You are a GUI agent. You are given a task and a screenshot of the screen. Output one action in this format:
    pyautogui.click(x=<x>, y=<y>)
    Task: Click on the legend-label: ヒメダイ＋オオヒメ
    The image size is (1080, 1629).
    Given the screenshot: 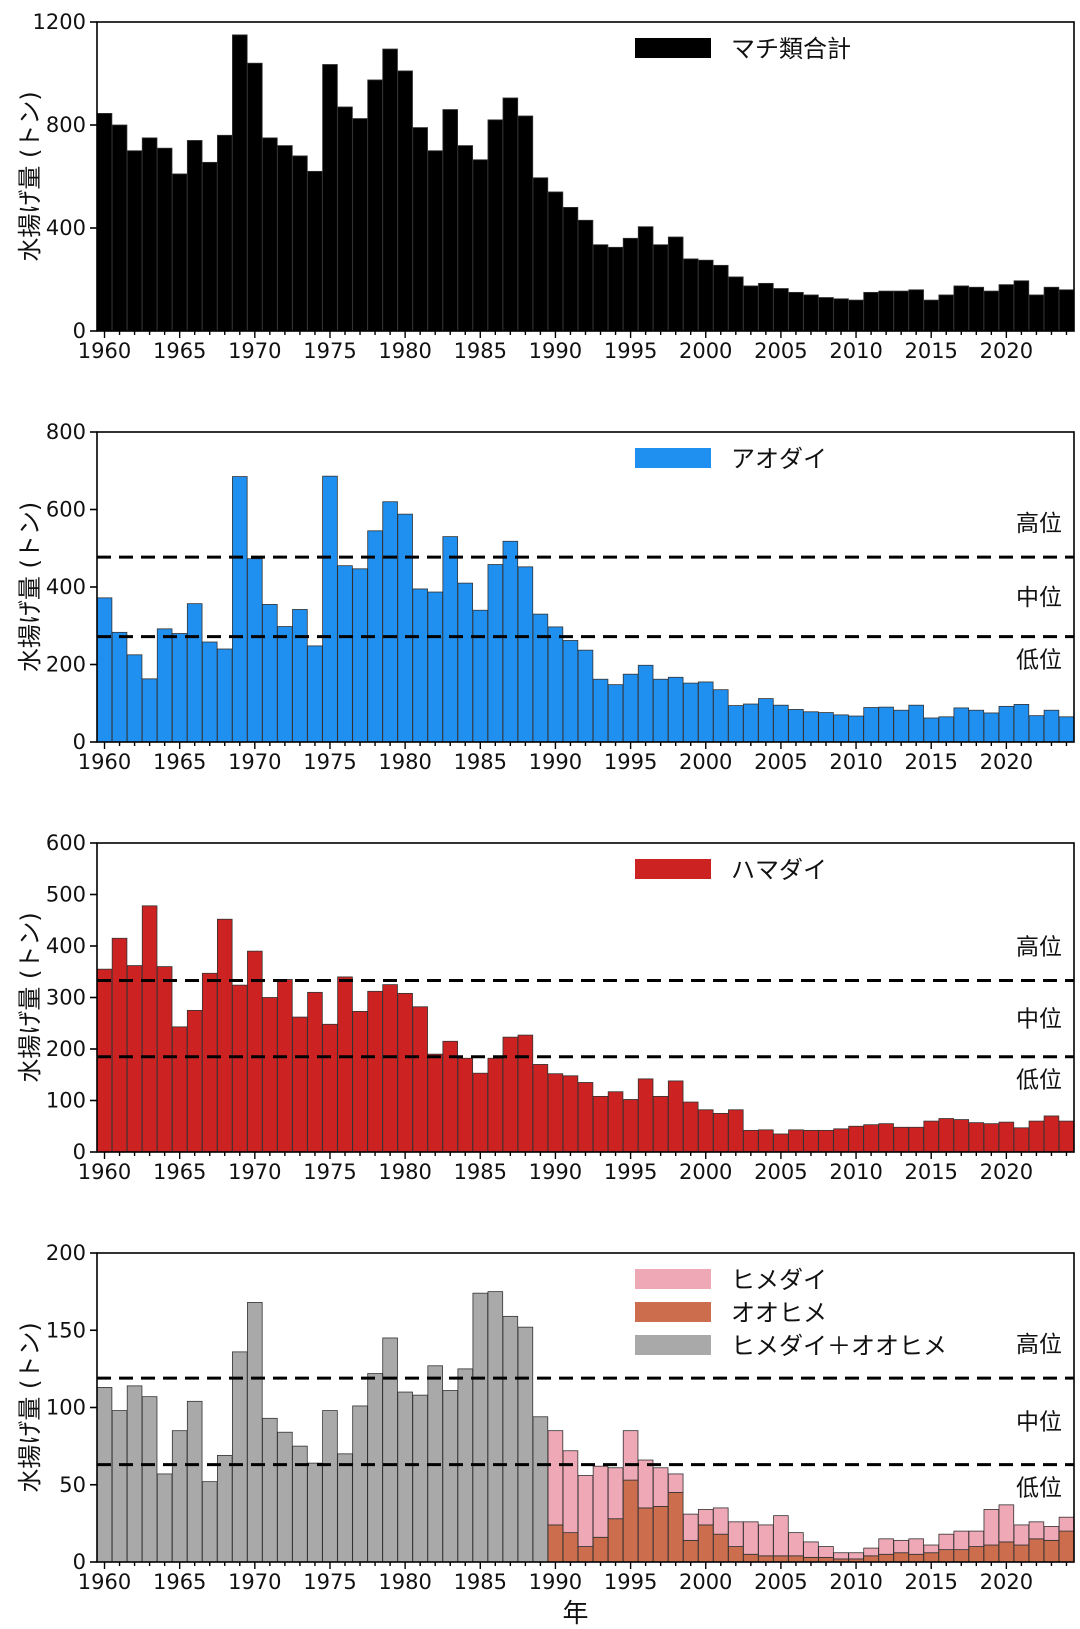 What is the action you would take?
    pyautogui.click(x=839, y=1346)
    